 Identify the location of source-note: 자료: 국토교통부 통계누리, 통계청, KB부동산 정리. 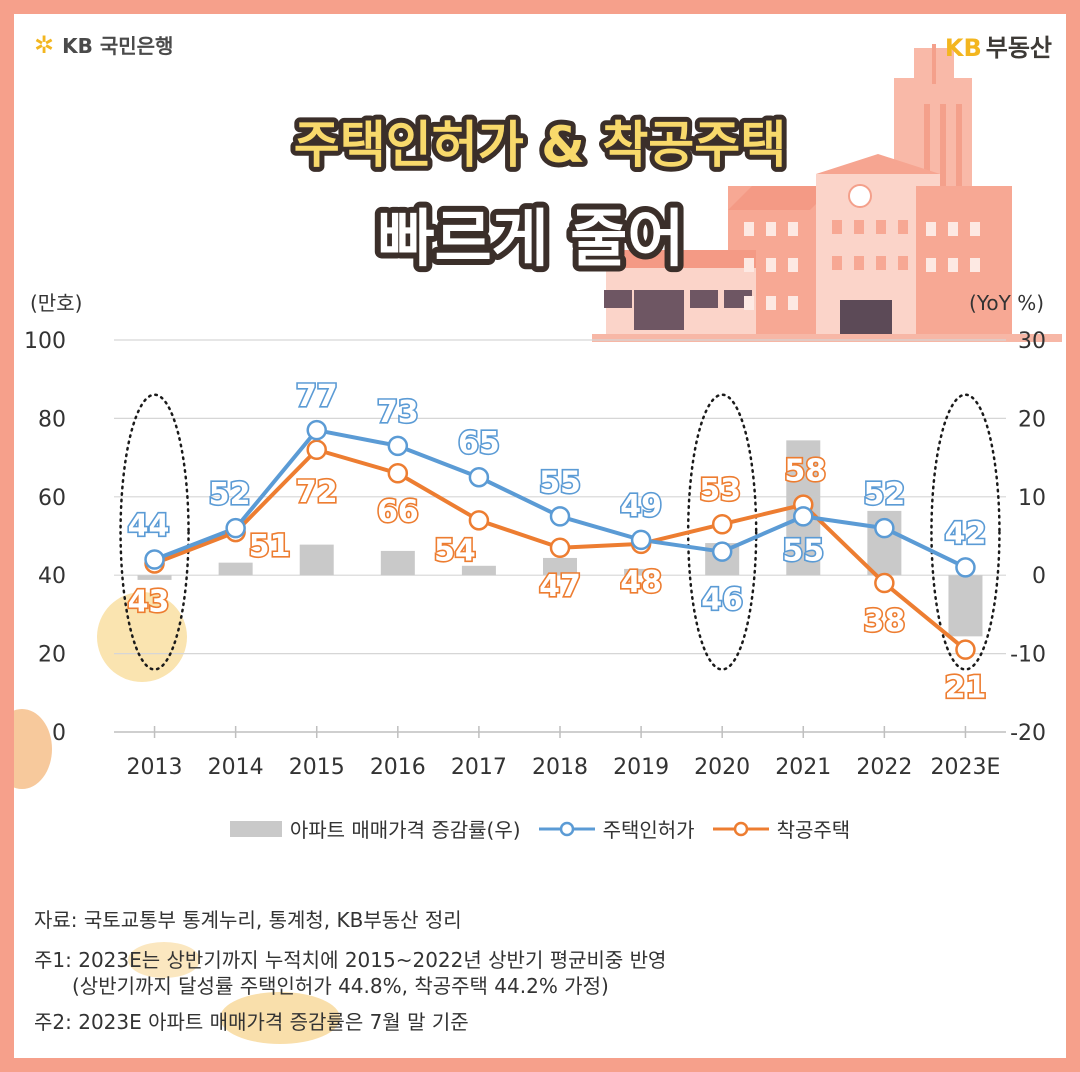
(248, 920).